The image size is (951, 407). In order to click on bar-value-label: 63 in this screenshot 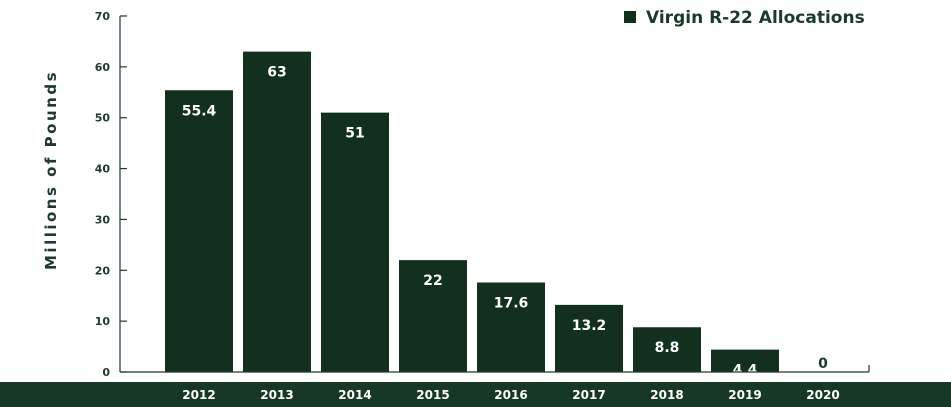, I will do `click(276, 73)`.